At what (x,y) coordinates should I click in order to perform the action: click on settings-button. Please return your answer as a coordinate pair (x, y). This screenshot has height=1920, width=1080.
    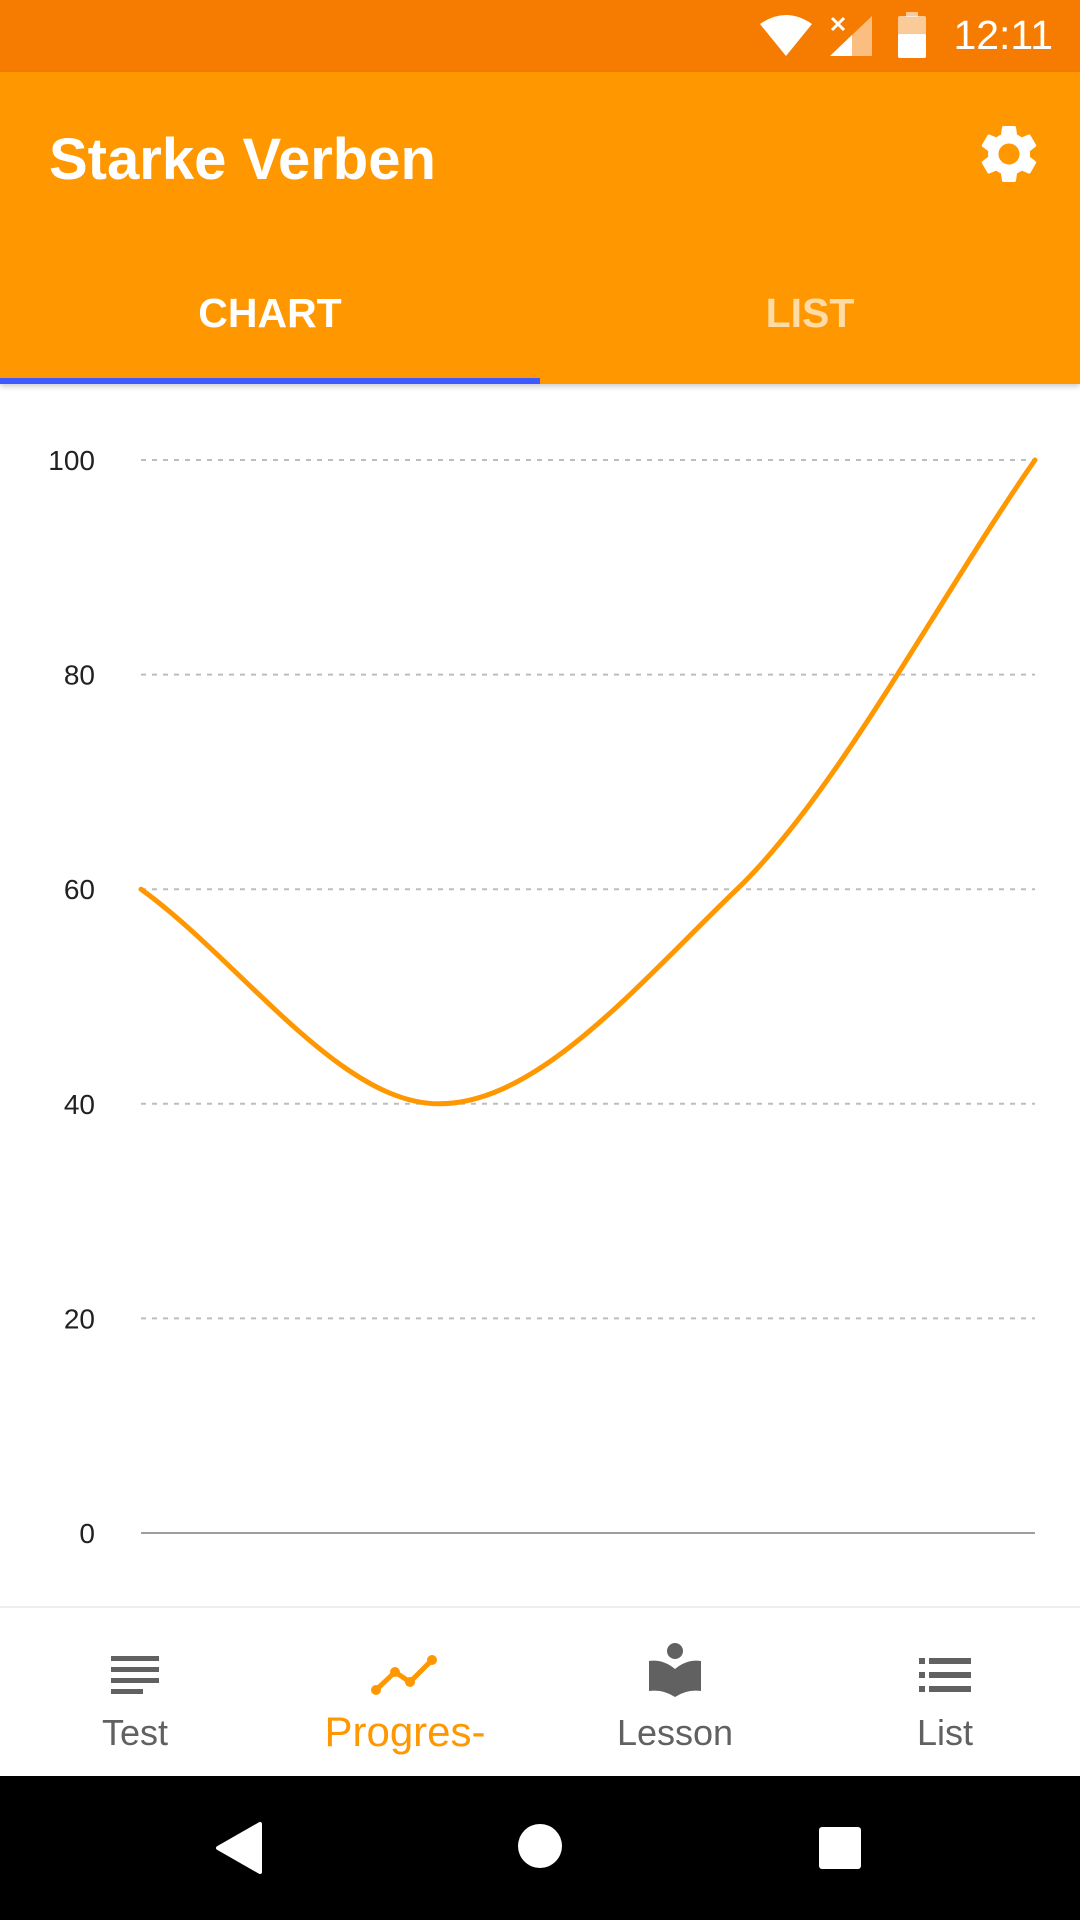
    Looking at the image, I should click on (1009, 154).